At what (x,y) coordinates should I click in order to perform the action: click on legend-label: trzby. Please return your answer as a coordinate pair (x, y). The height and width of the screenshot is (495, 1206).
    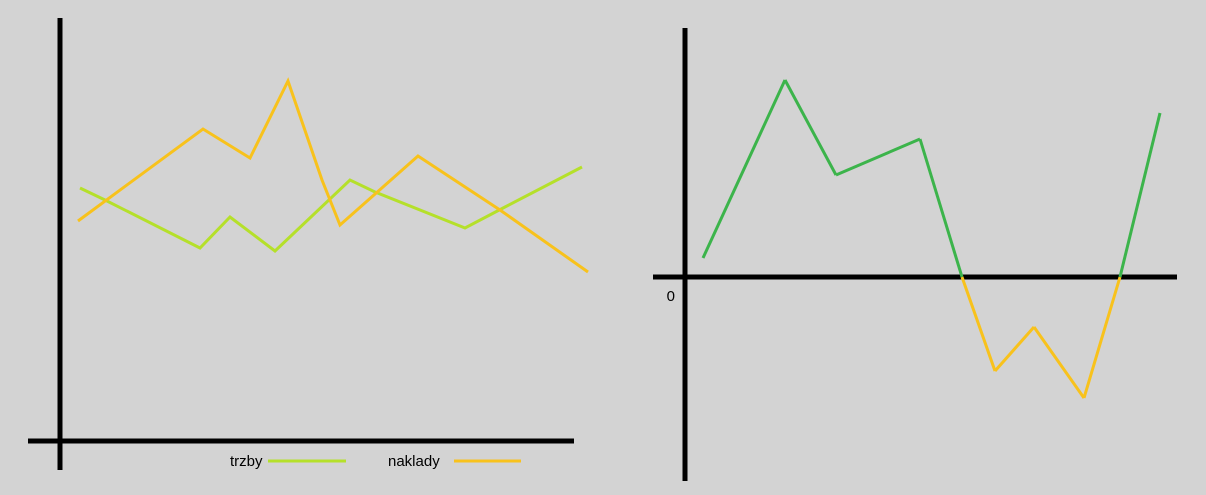
    Looking at the image, I should click on (246, 461).